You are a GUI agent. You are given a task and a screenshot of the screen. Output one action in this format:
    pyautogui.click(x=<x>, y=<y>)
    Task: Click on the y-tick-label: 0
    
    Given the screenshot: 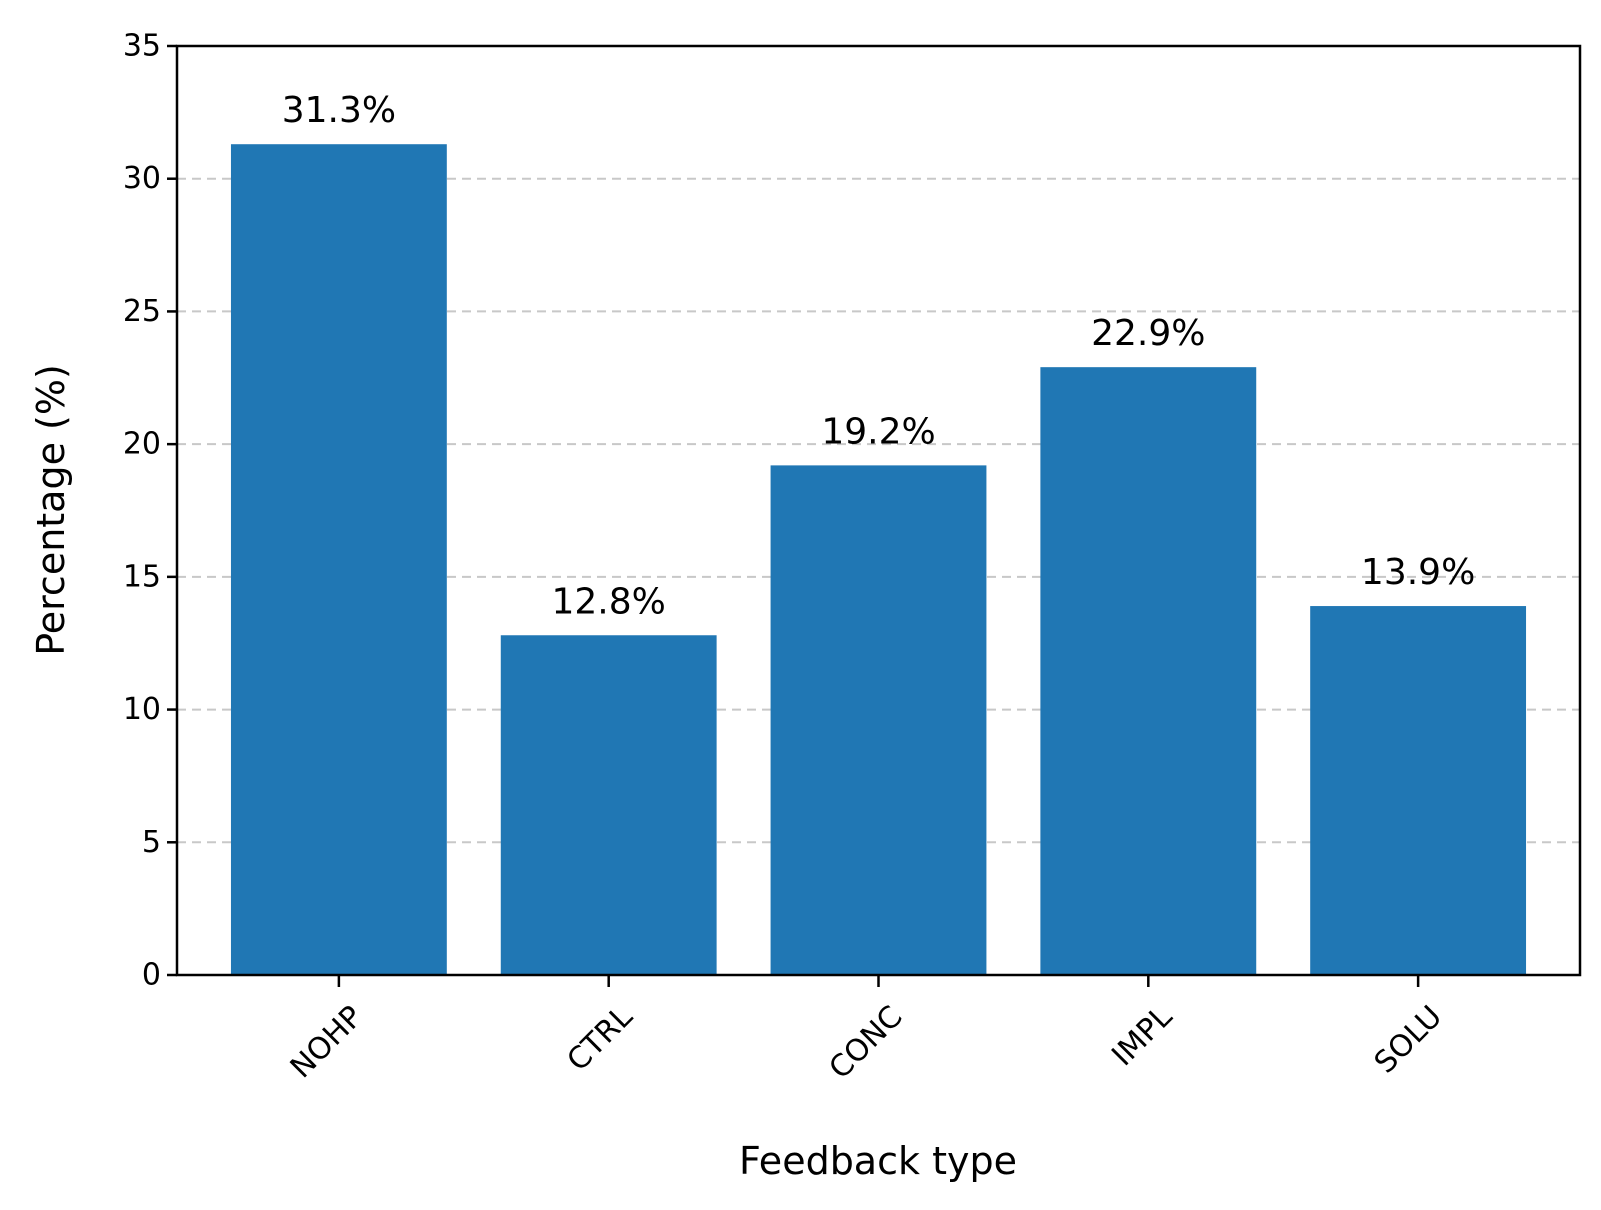 What is the action you would take?
    pyautogui.click(x=151, y=975)
    